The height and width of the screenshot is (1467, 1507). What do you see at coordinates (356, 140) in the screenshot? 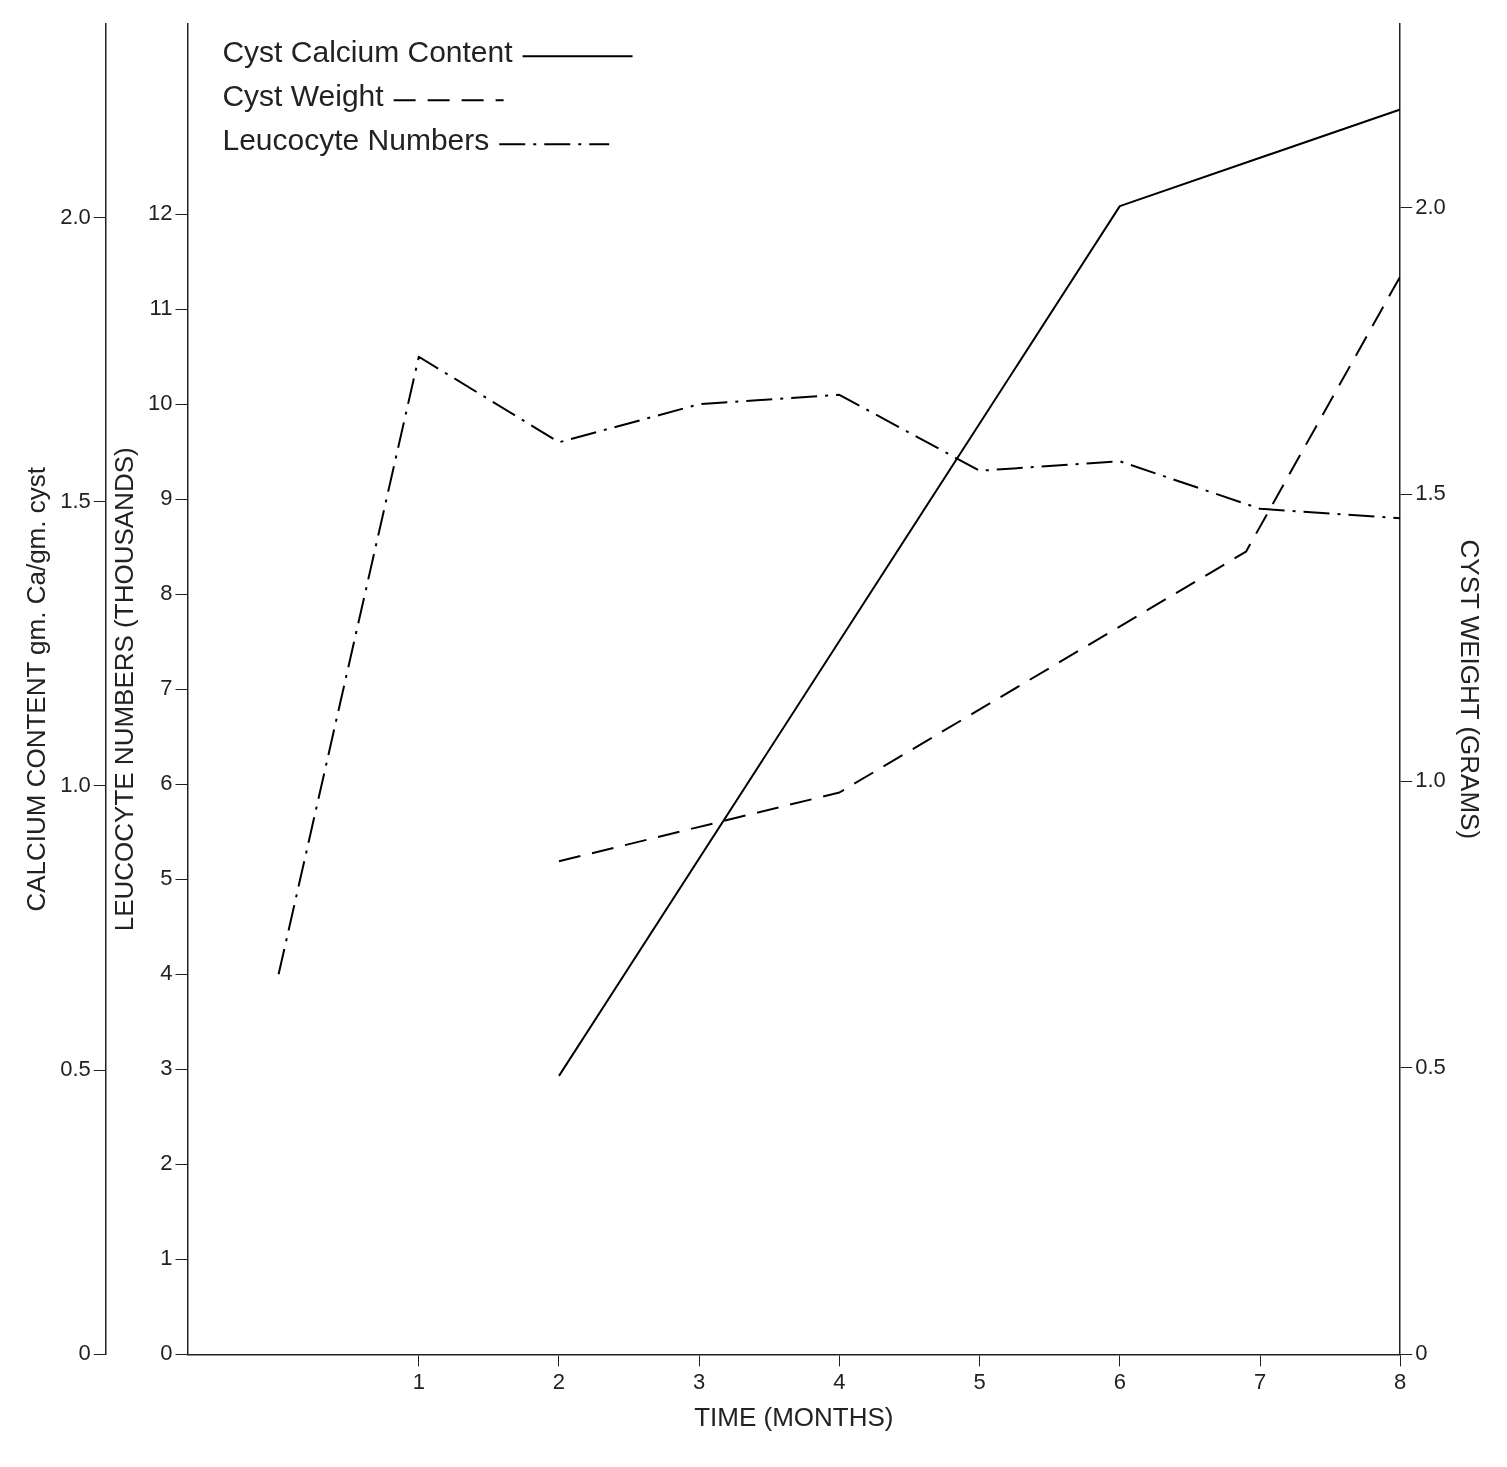
I see `legend-label: Leucocyte Numbers` at bounding box center [356, 140].